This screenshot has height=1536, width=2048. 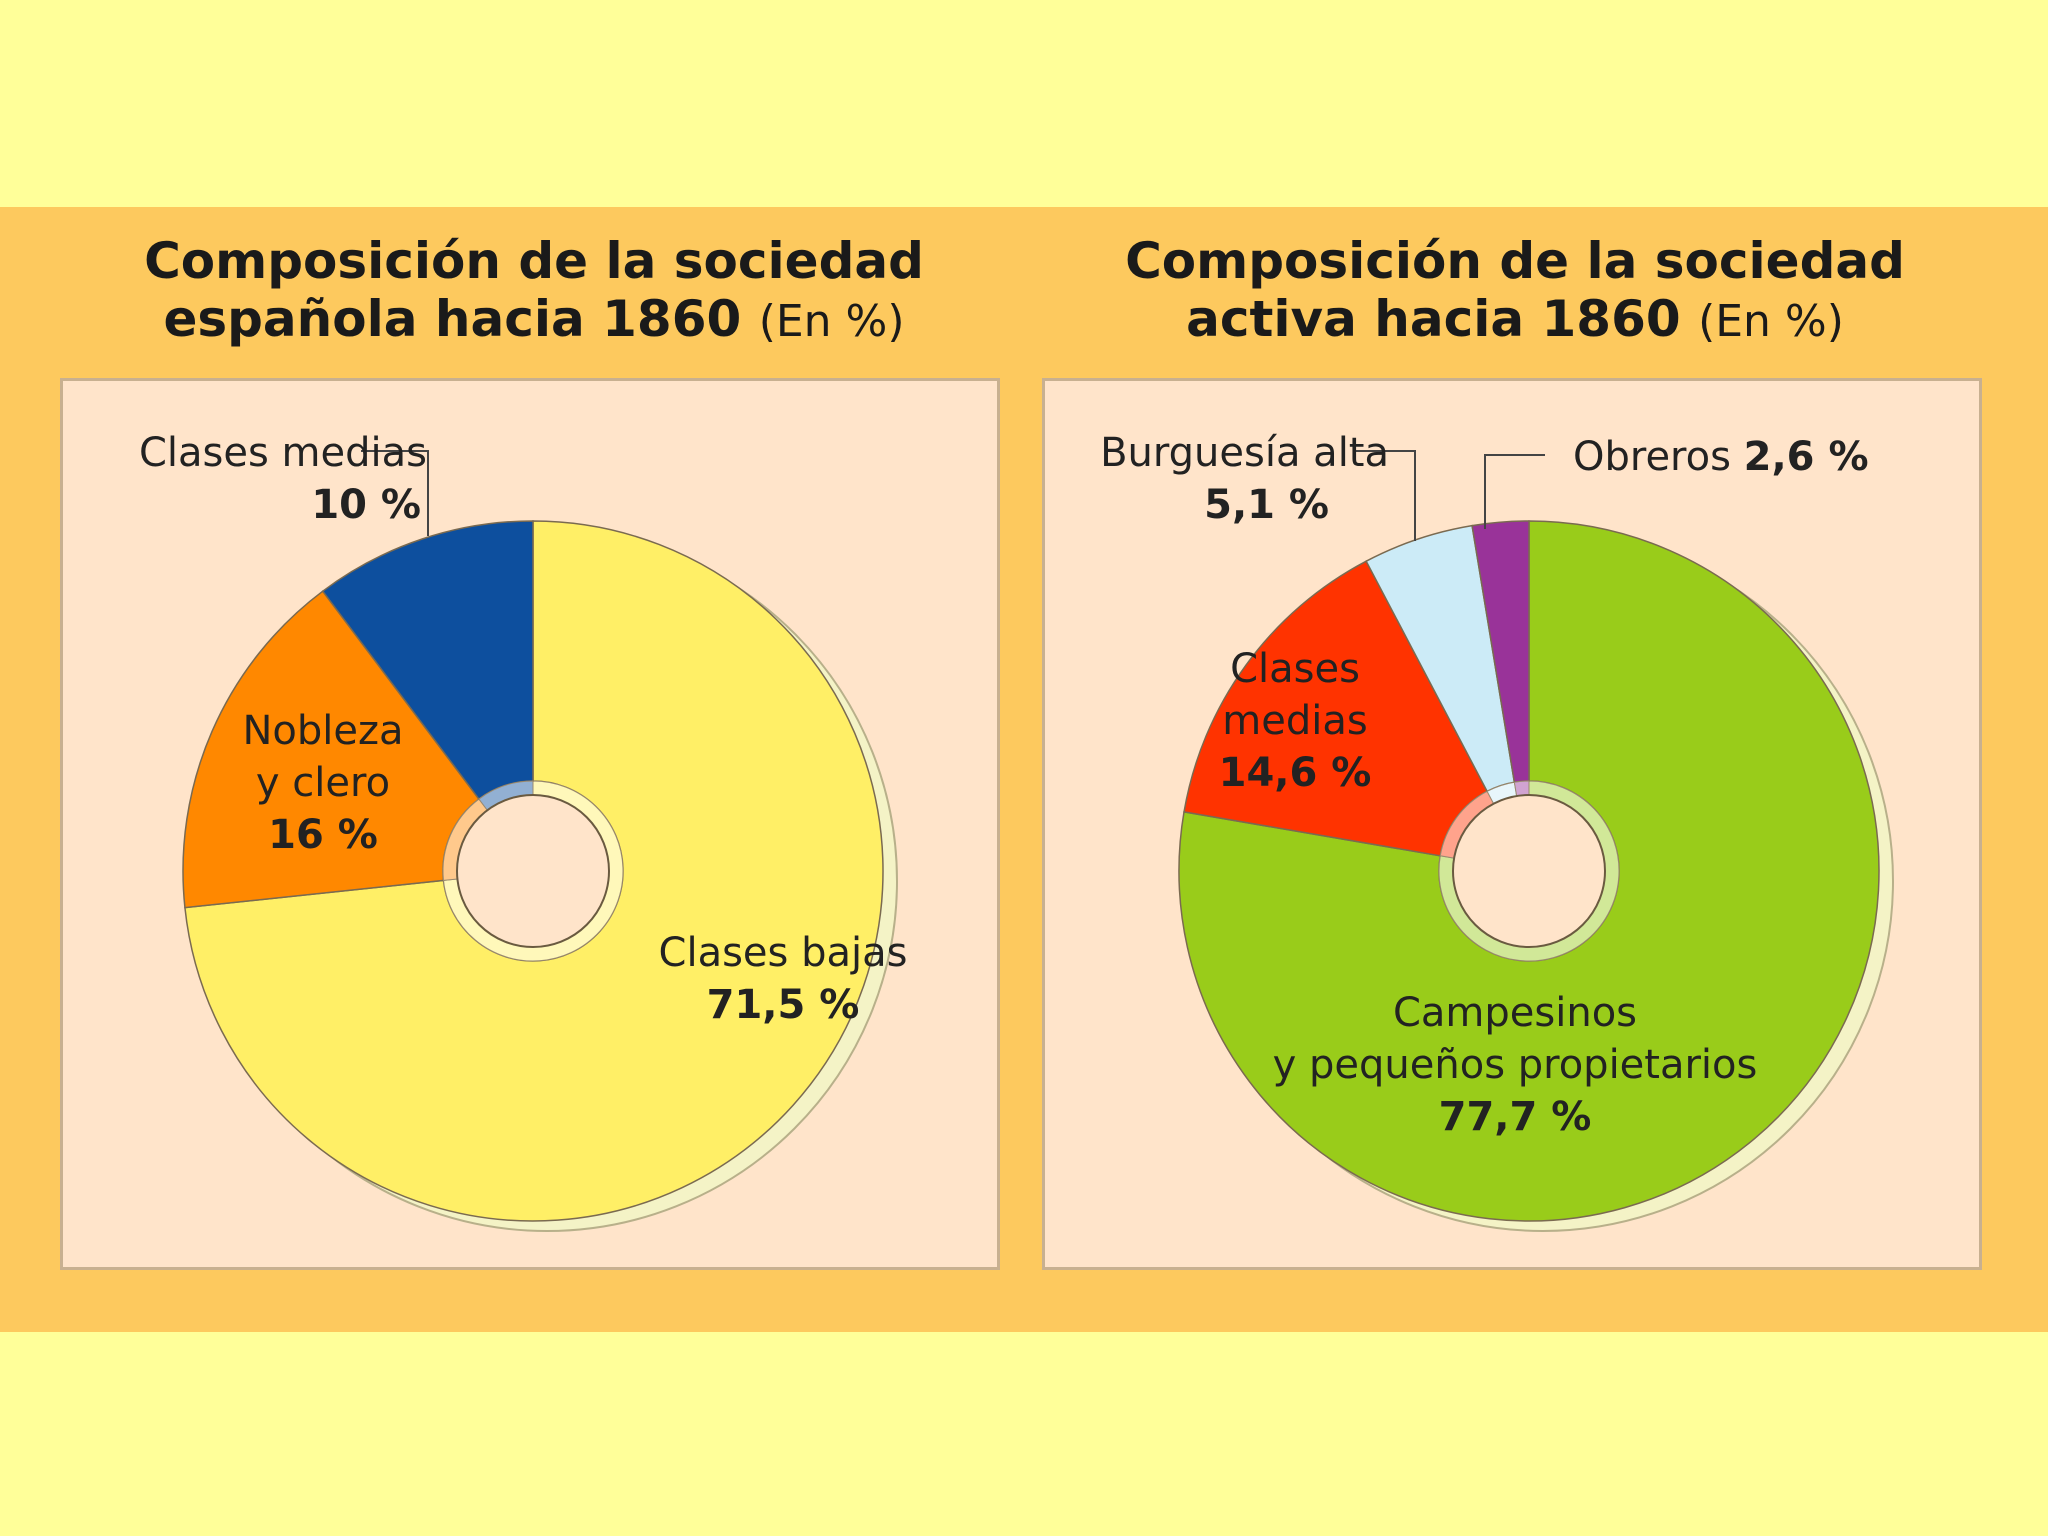 What do you see at coordinates (1514, 491) in the screenshot?
I see `leader-line-obreros` at bounding box center [1514, 491].